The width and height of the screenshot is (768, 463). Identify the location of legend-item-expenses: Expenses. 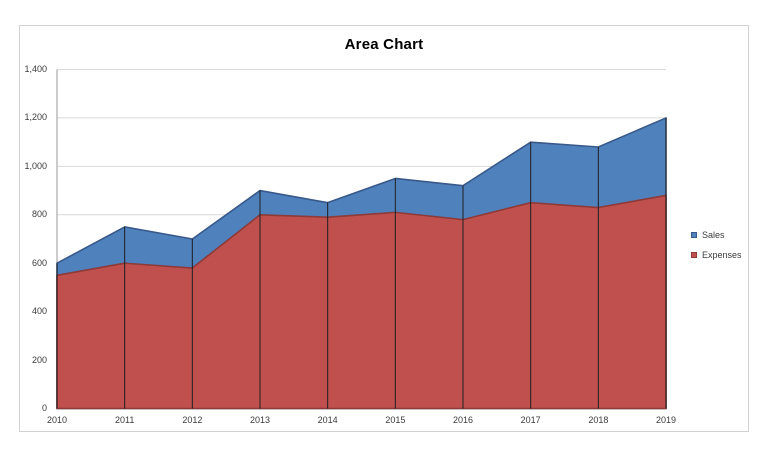
(716, 254).